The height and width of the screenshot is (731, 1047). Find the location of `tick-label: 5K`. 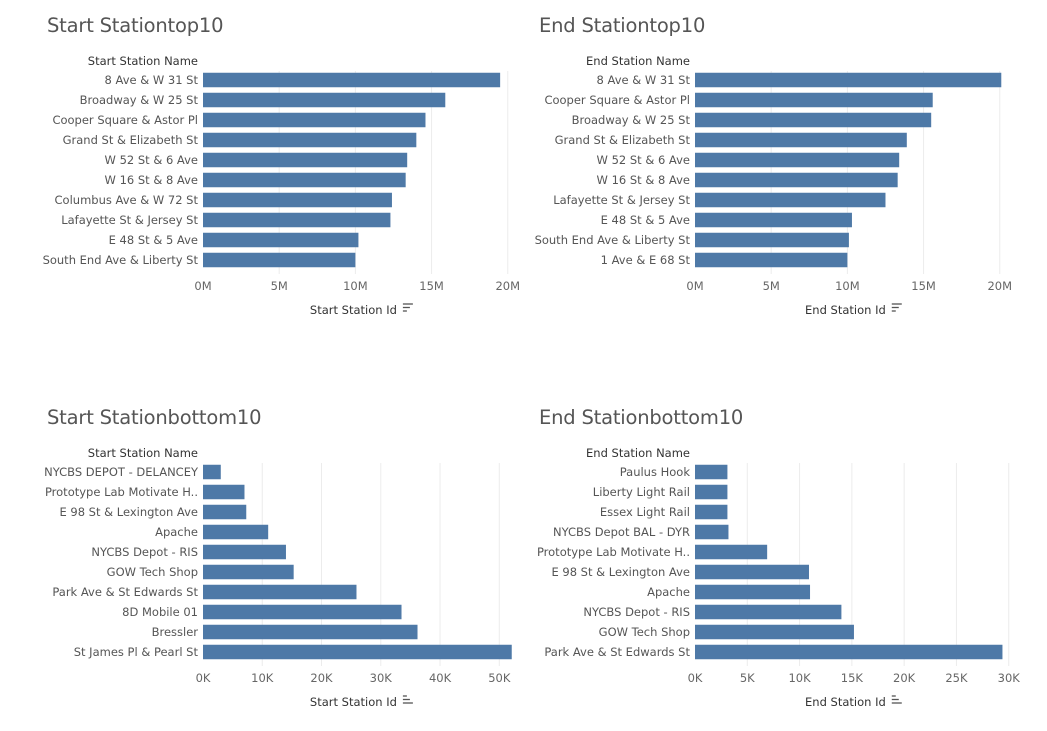

tick-label: 5K is located at coordinates (747, 678).